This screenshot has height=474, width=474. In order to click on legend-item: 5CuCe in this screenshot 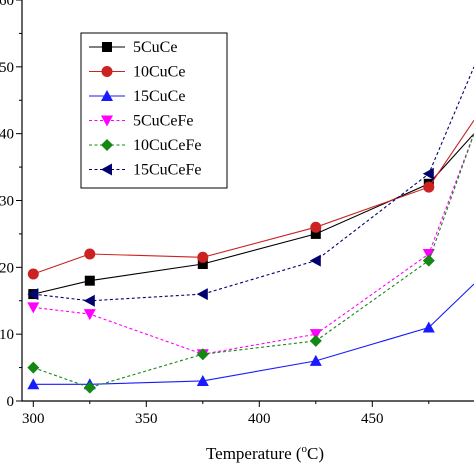, I will do `click(133, 47)`.